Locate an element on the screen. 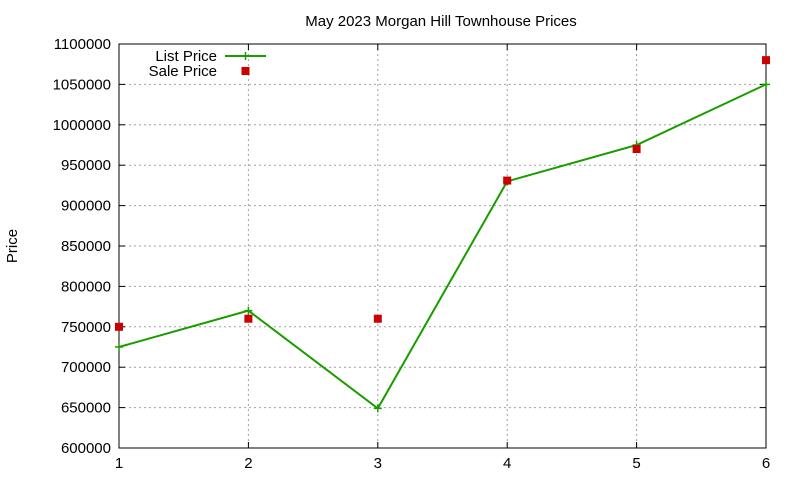 The image size is (800, 485). x-tick-label: 3 is located at coordinates (378, 463).